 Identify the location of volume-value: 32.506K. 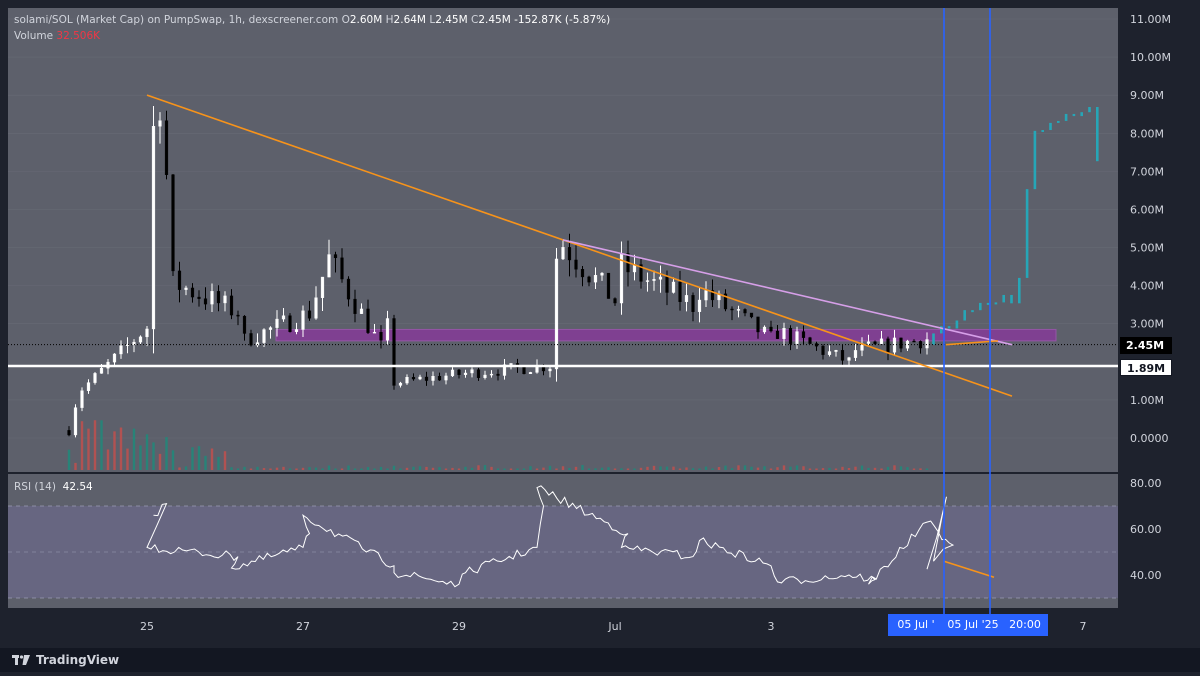
(78, 36).